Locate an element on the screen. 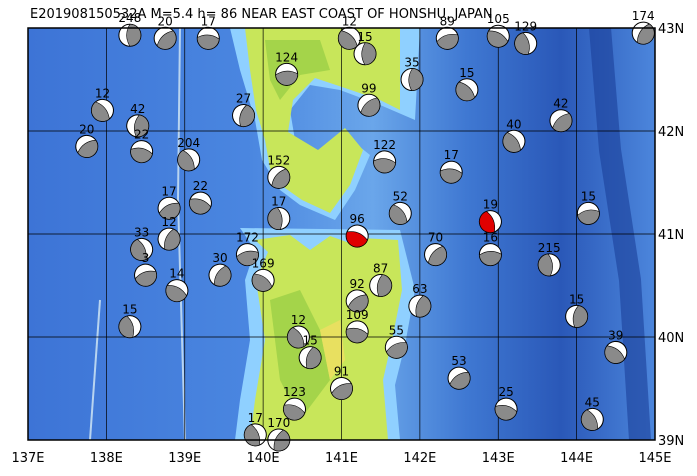 Image resolution: width=697 pixels, height=476 pixels. depth-label: 55 is located at coordinates (396, 330).